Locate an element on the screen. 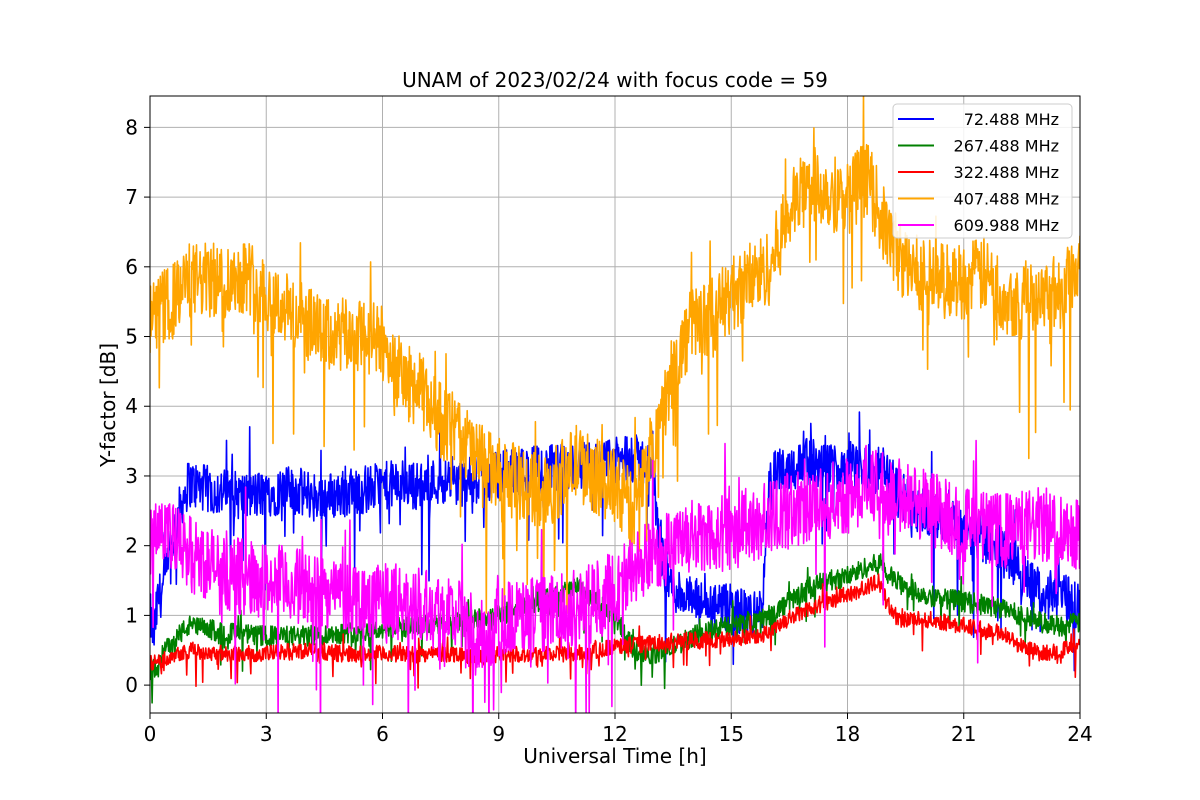 The image size is (1200, 800). y-tick-label: 5 is located at coordinates (131, 337).